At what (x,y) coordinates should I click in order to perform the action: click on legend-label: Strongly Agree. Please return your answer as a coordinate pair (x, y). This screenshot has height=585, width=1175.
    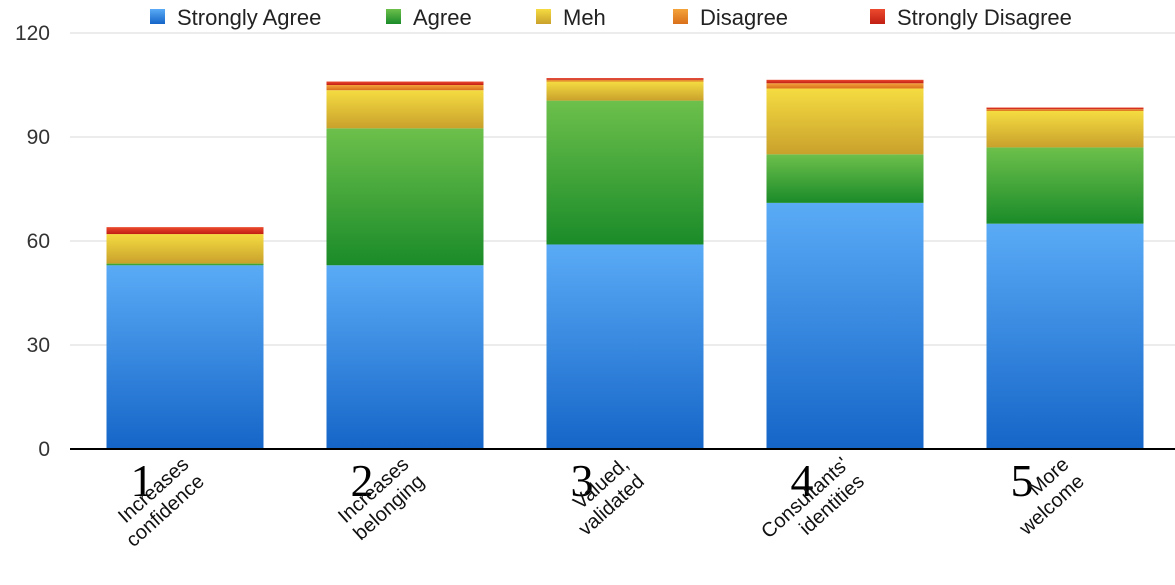
    Looking at the image, I should click on (249, 17).